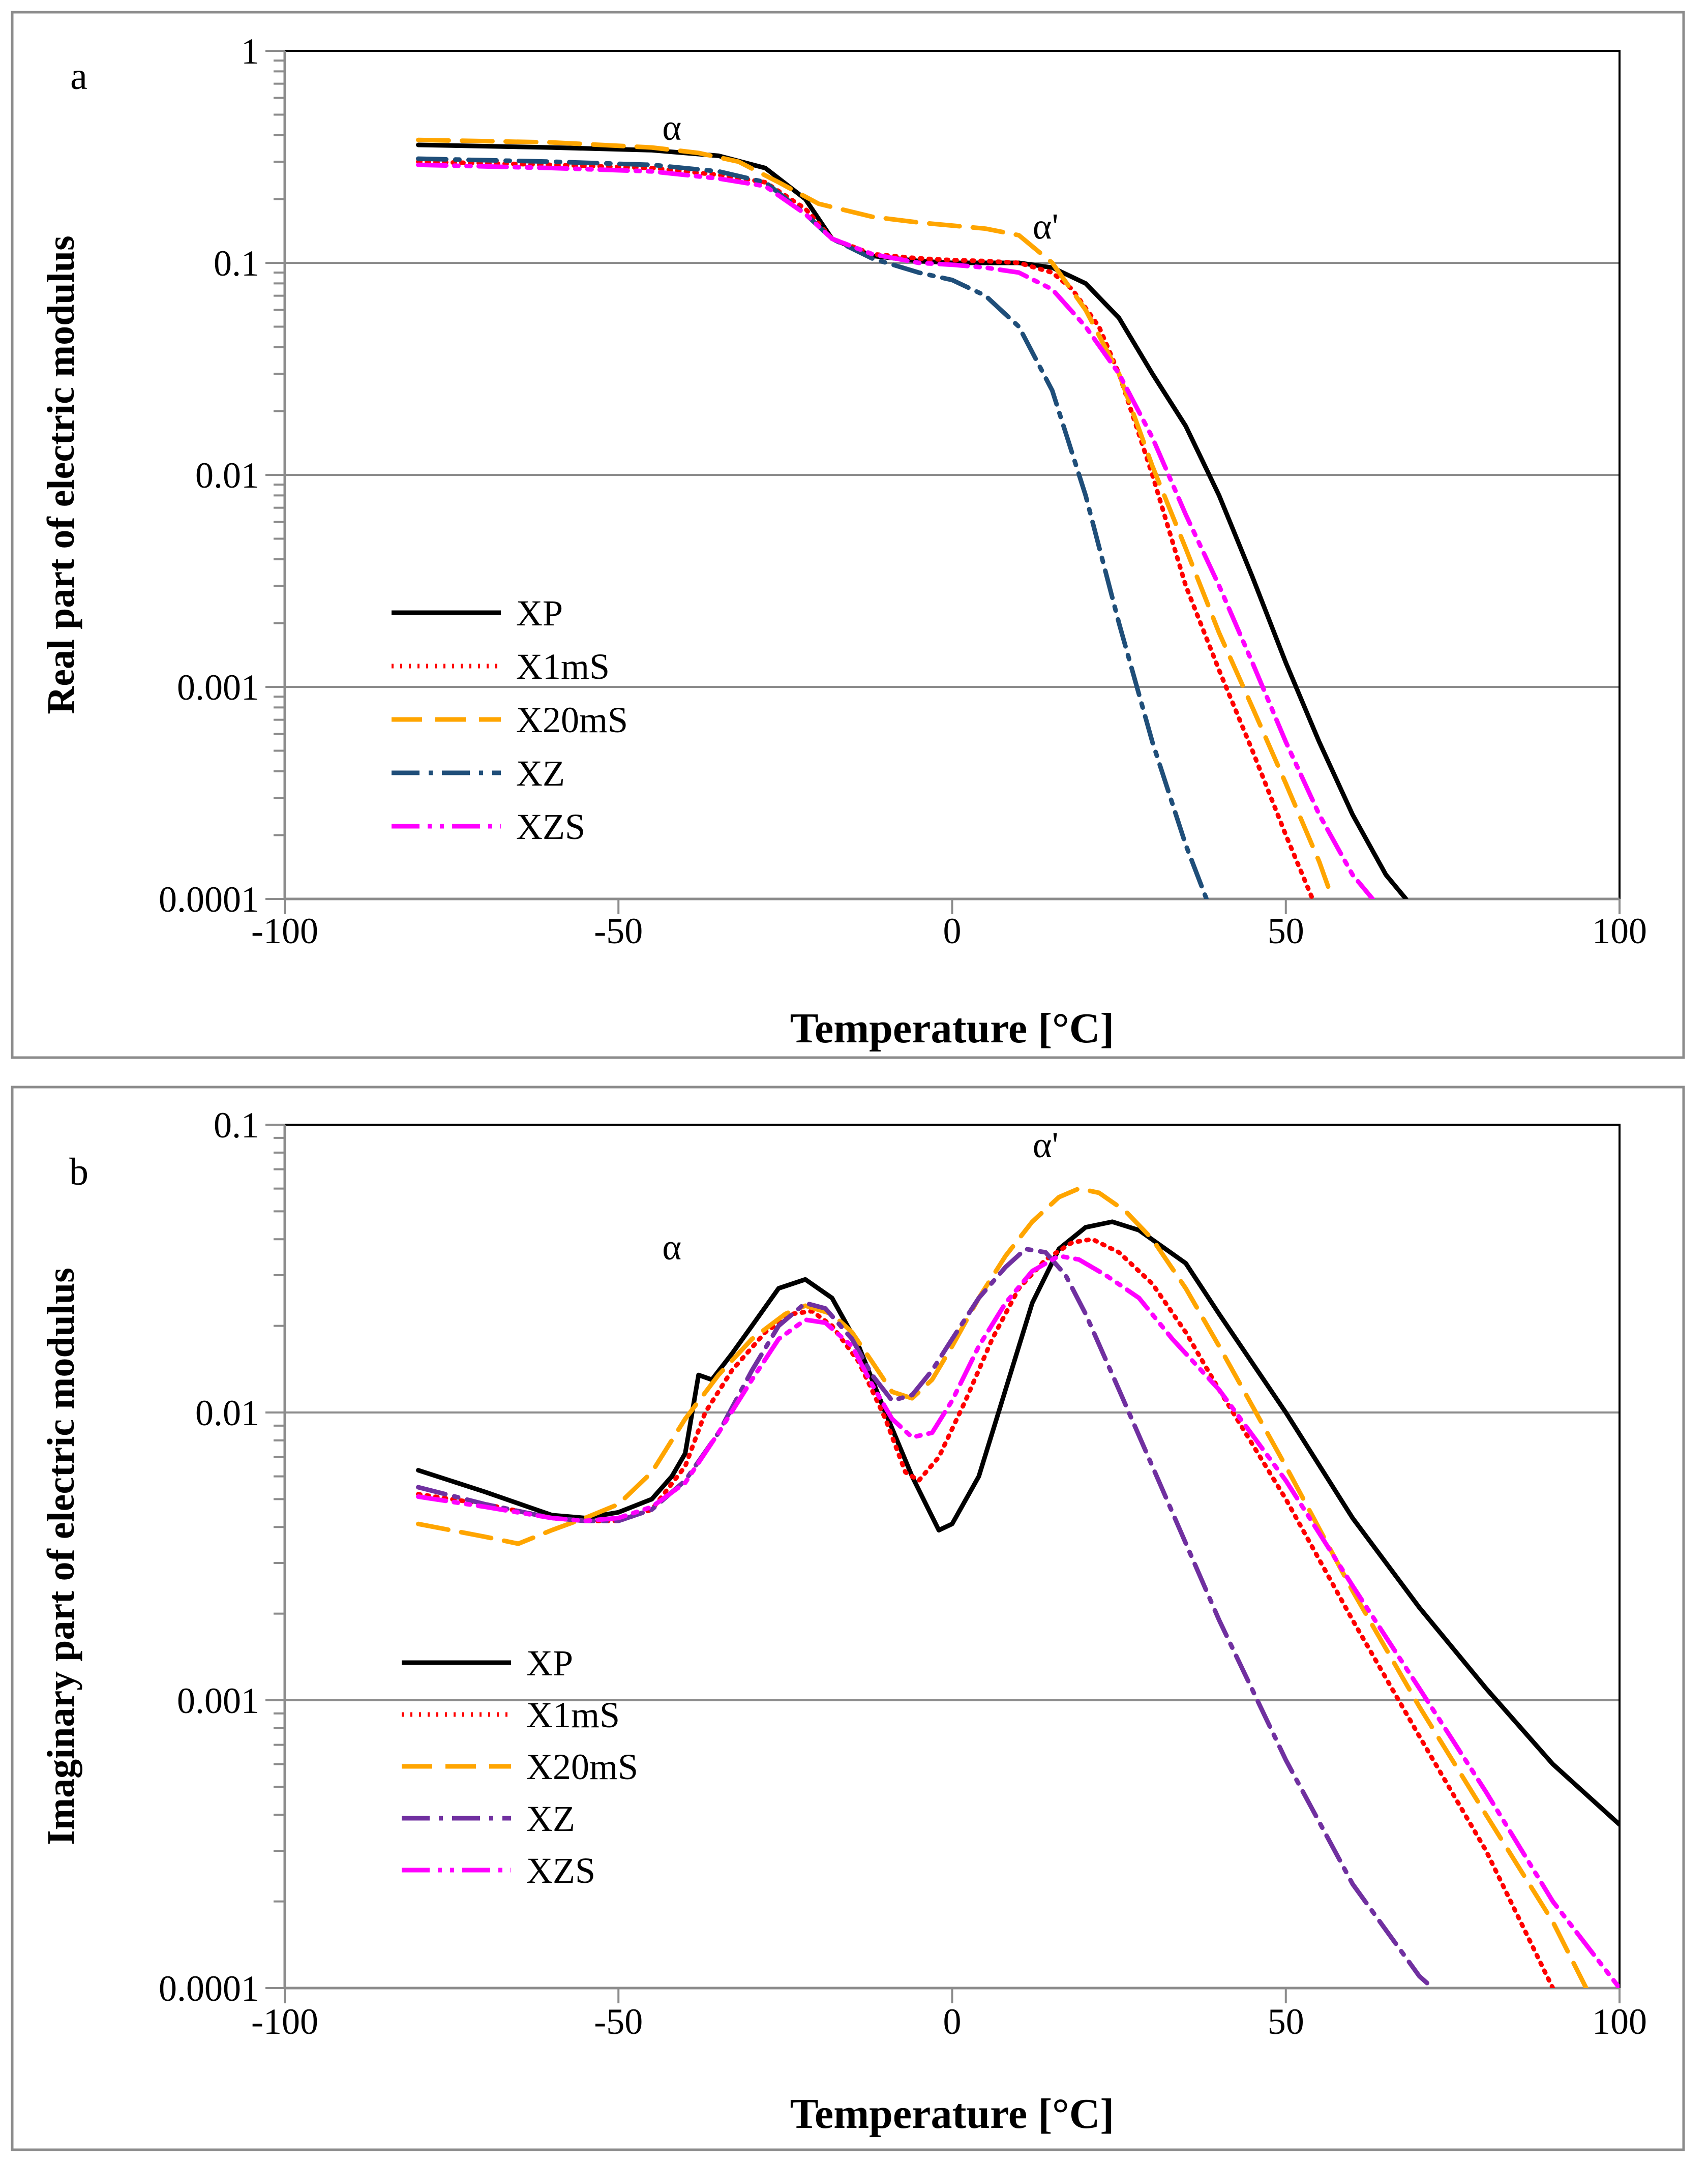 This screenshot has width=1708, height=2165. What do you see at coordinates (250, 52) in the screenshot?
I see `y-tick-label: 1` at bounding box center [250, 52].